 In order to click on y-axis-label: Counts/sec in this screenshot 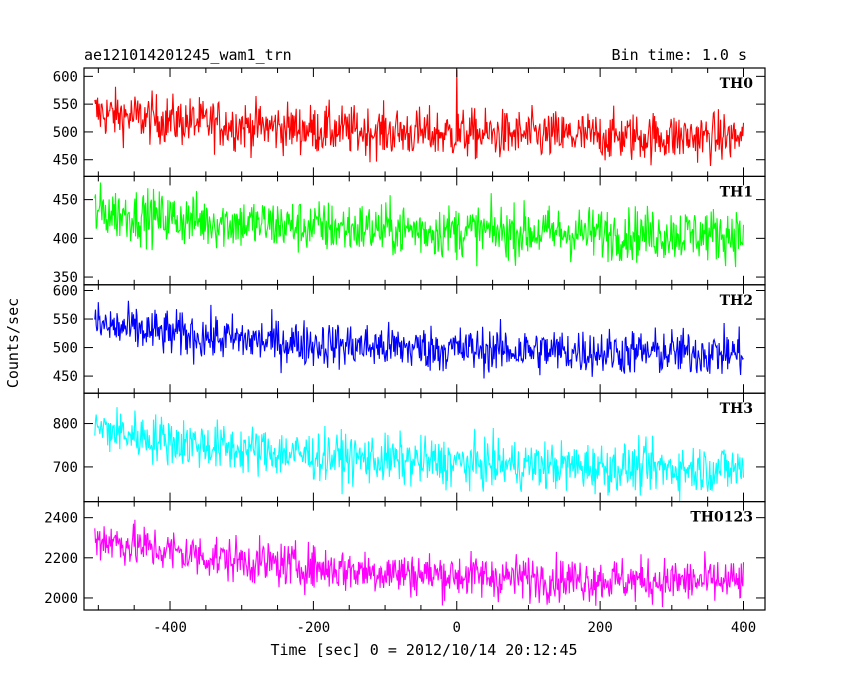, I will do `click(13, 343)`.